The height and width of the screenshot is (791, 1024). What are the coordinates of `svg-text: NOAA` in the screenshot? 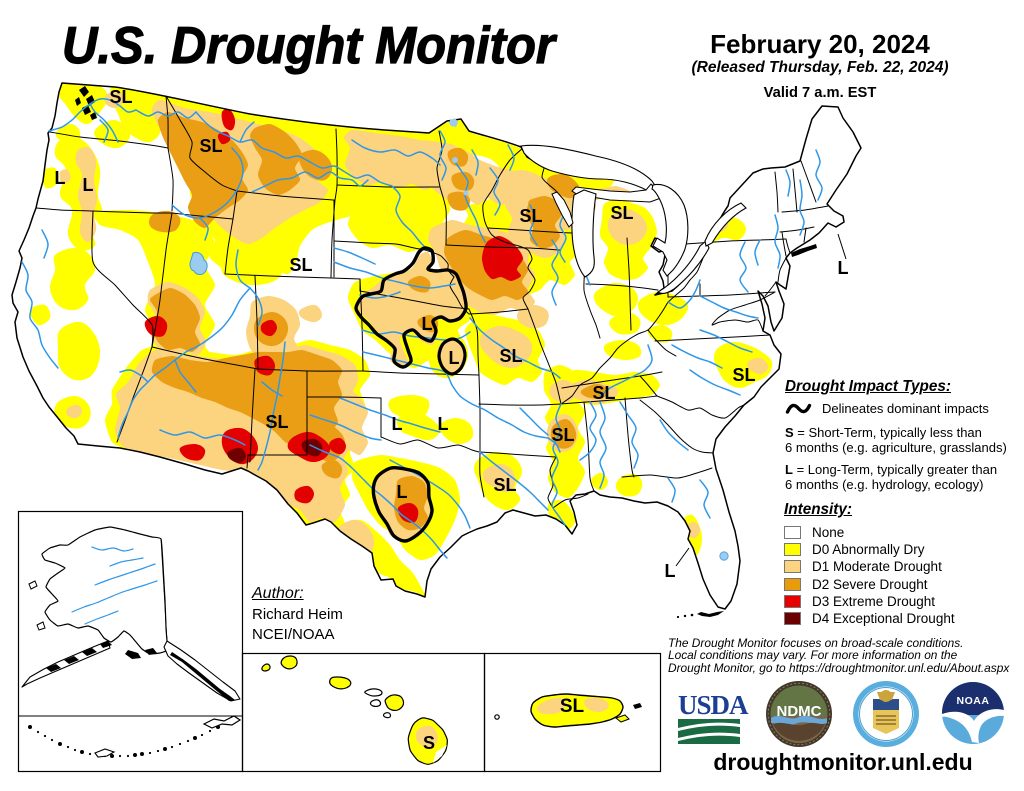 It's located at (973, 701).